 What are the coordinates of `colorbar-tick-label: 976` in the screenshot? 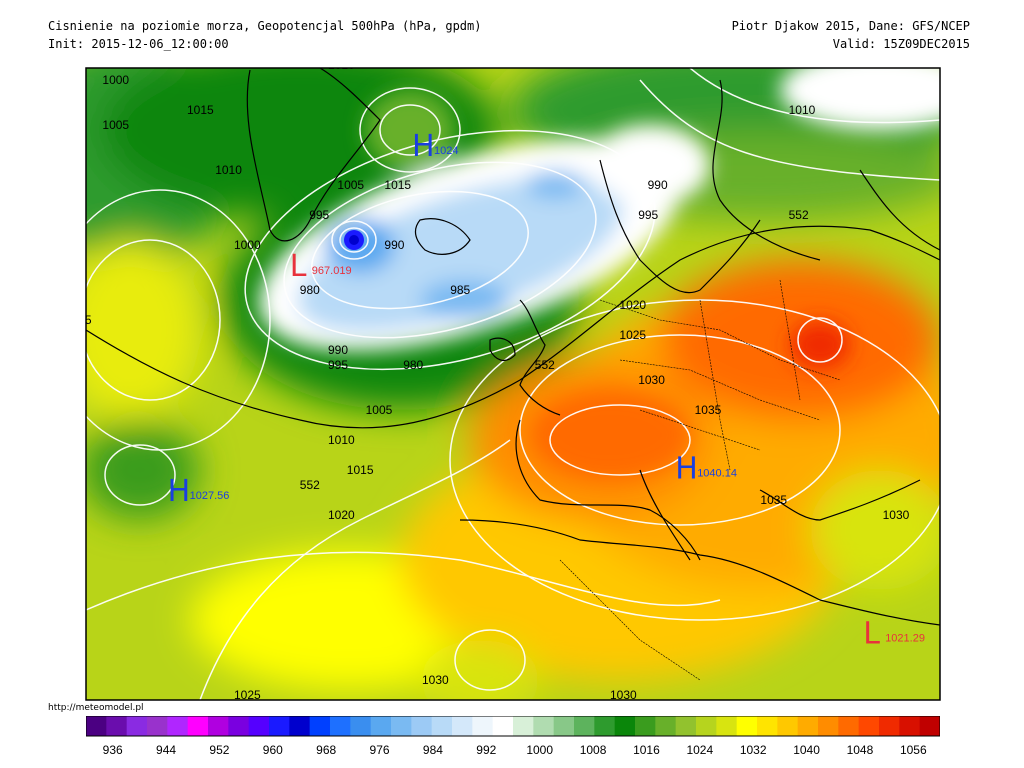 It's located at (380, 749).